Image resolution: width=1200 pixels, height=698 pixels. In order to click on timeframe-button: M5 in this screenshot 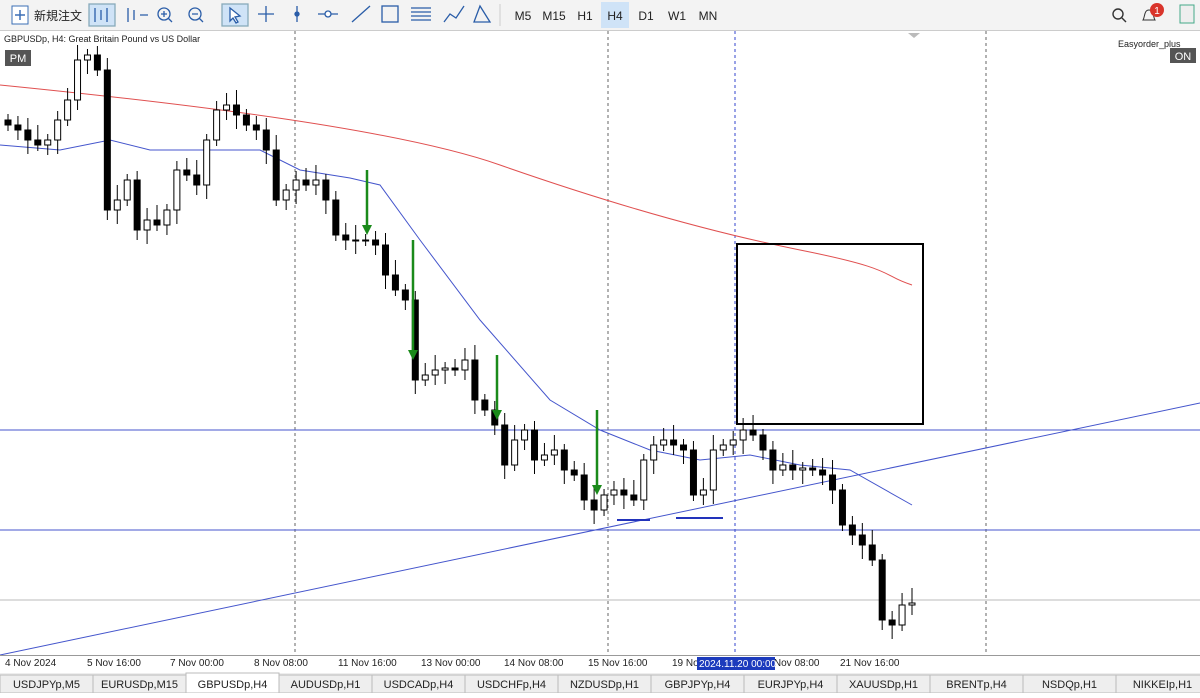, I will do `click(523, 16)`.